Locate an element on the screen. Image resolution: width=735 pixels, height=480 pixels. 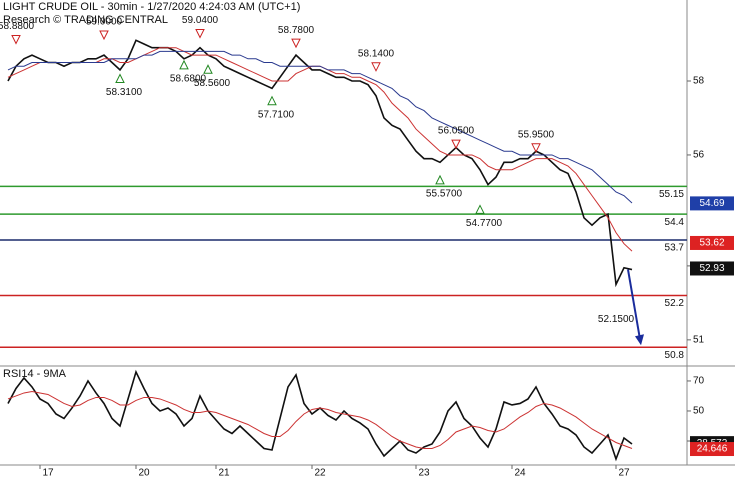
last-value-label: 24.646 is located at coordinates (712, 449).